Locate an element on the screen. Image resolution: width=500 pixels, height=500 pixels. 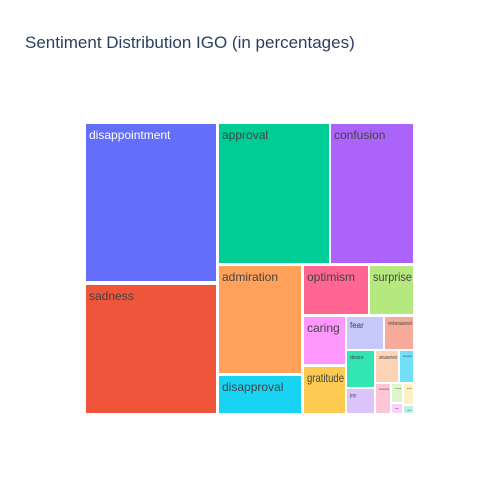
tile-curiosity: curiosity is located at coordinates (383, 398).